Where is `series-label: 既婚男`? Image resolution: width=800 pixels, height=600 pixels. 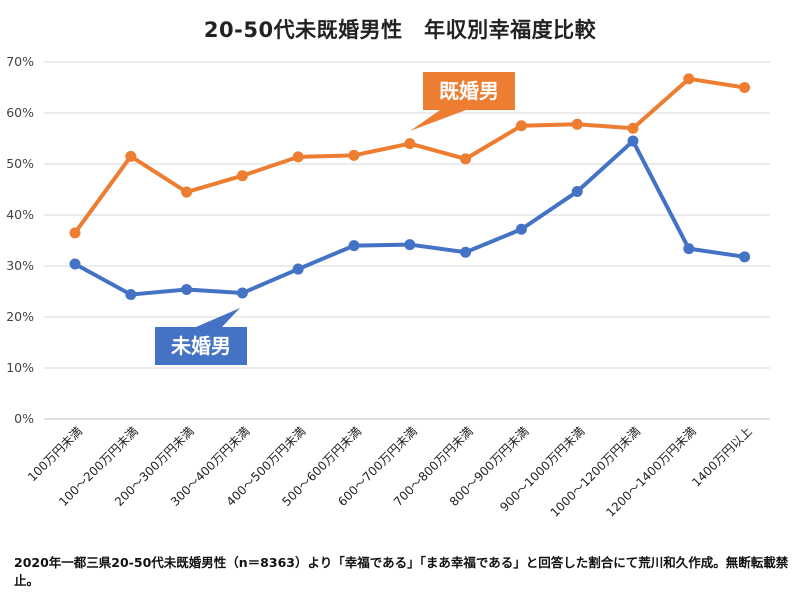 series-label: 既婚男 is located at coordinates (469, 91).